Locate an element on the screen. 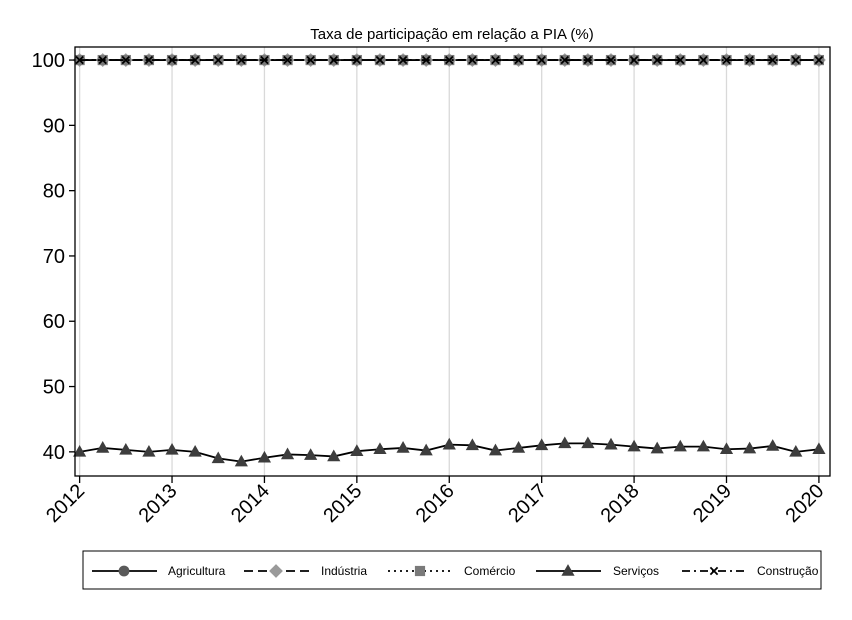 The height and width of the screenshot is (620, 852). series-triangle is located at coordinates (449, 451).